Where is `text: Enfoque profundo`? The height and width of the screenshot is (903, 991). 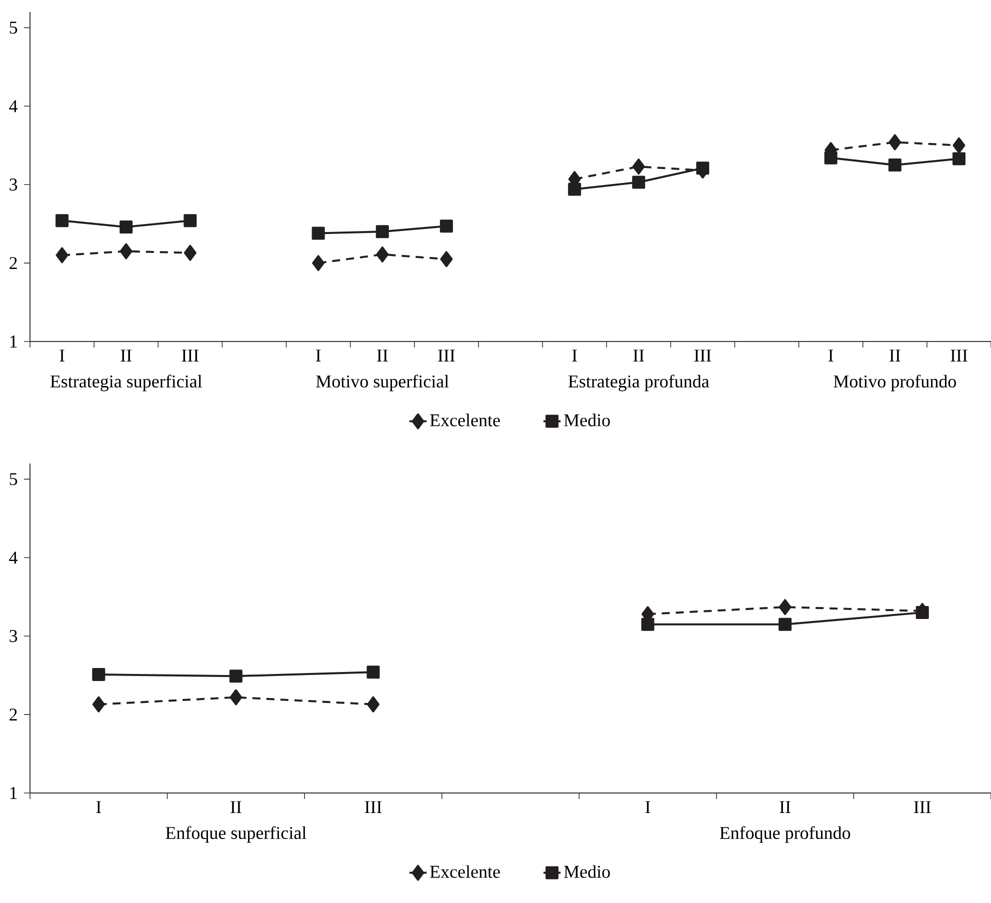 text: Enfoque profundo is located at coordinates (785, 834).